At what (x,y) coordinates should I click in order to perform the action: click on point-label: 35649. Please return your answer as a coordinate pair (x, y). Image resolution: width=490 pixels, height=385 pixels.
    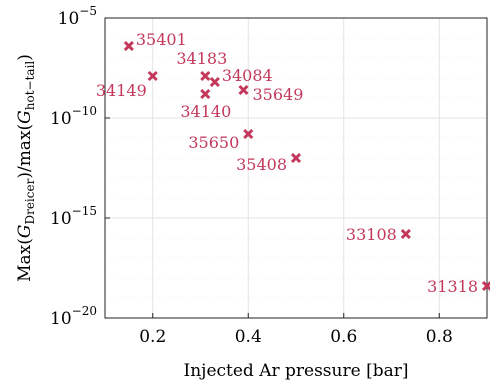
    Looking at the image, I should click on (277, 94).